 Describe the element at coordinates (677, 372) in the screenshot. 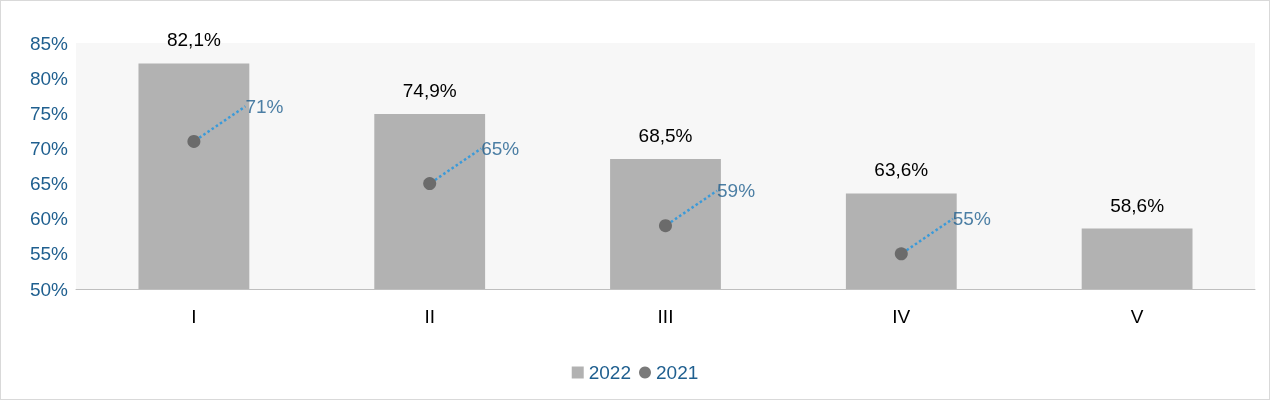

I see `legend-label: 2021` at that location.